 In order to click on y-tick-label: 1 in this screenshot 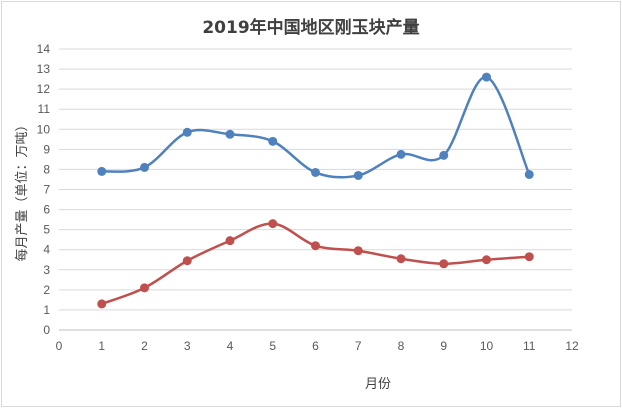, I will do `click(46, 310)`.